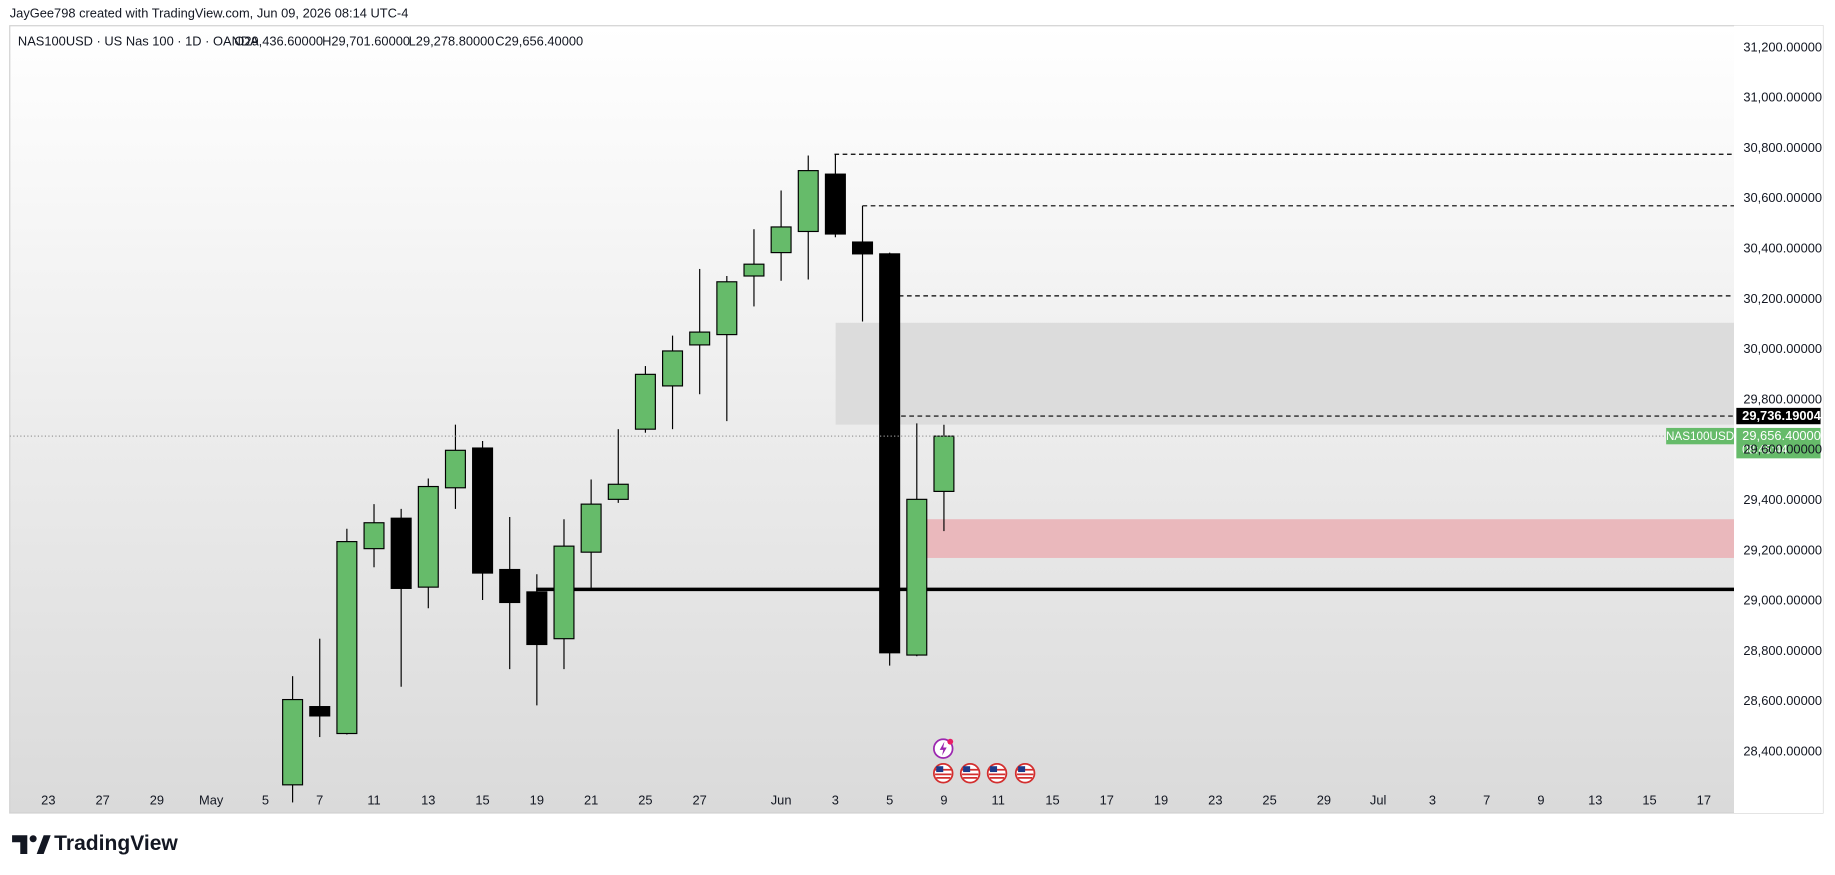 This screenshot has width=1835, height=875. Describe the element at coordinates (984, 773) in the screenshot. I see `flag-icons` at that location.